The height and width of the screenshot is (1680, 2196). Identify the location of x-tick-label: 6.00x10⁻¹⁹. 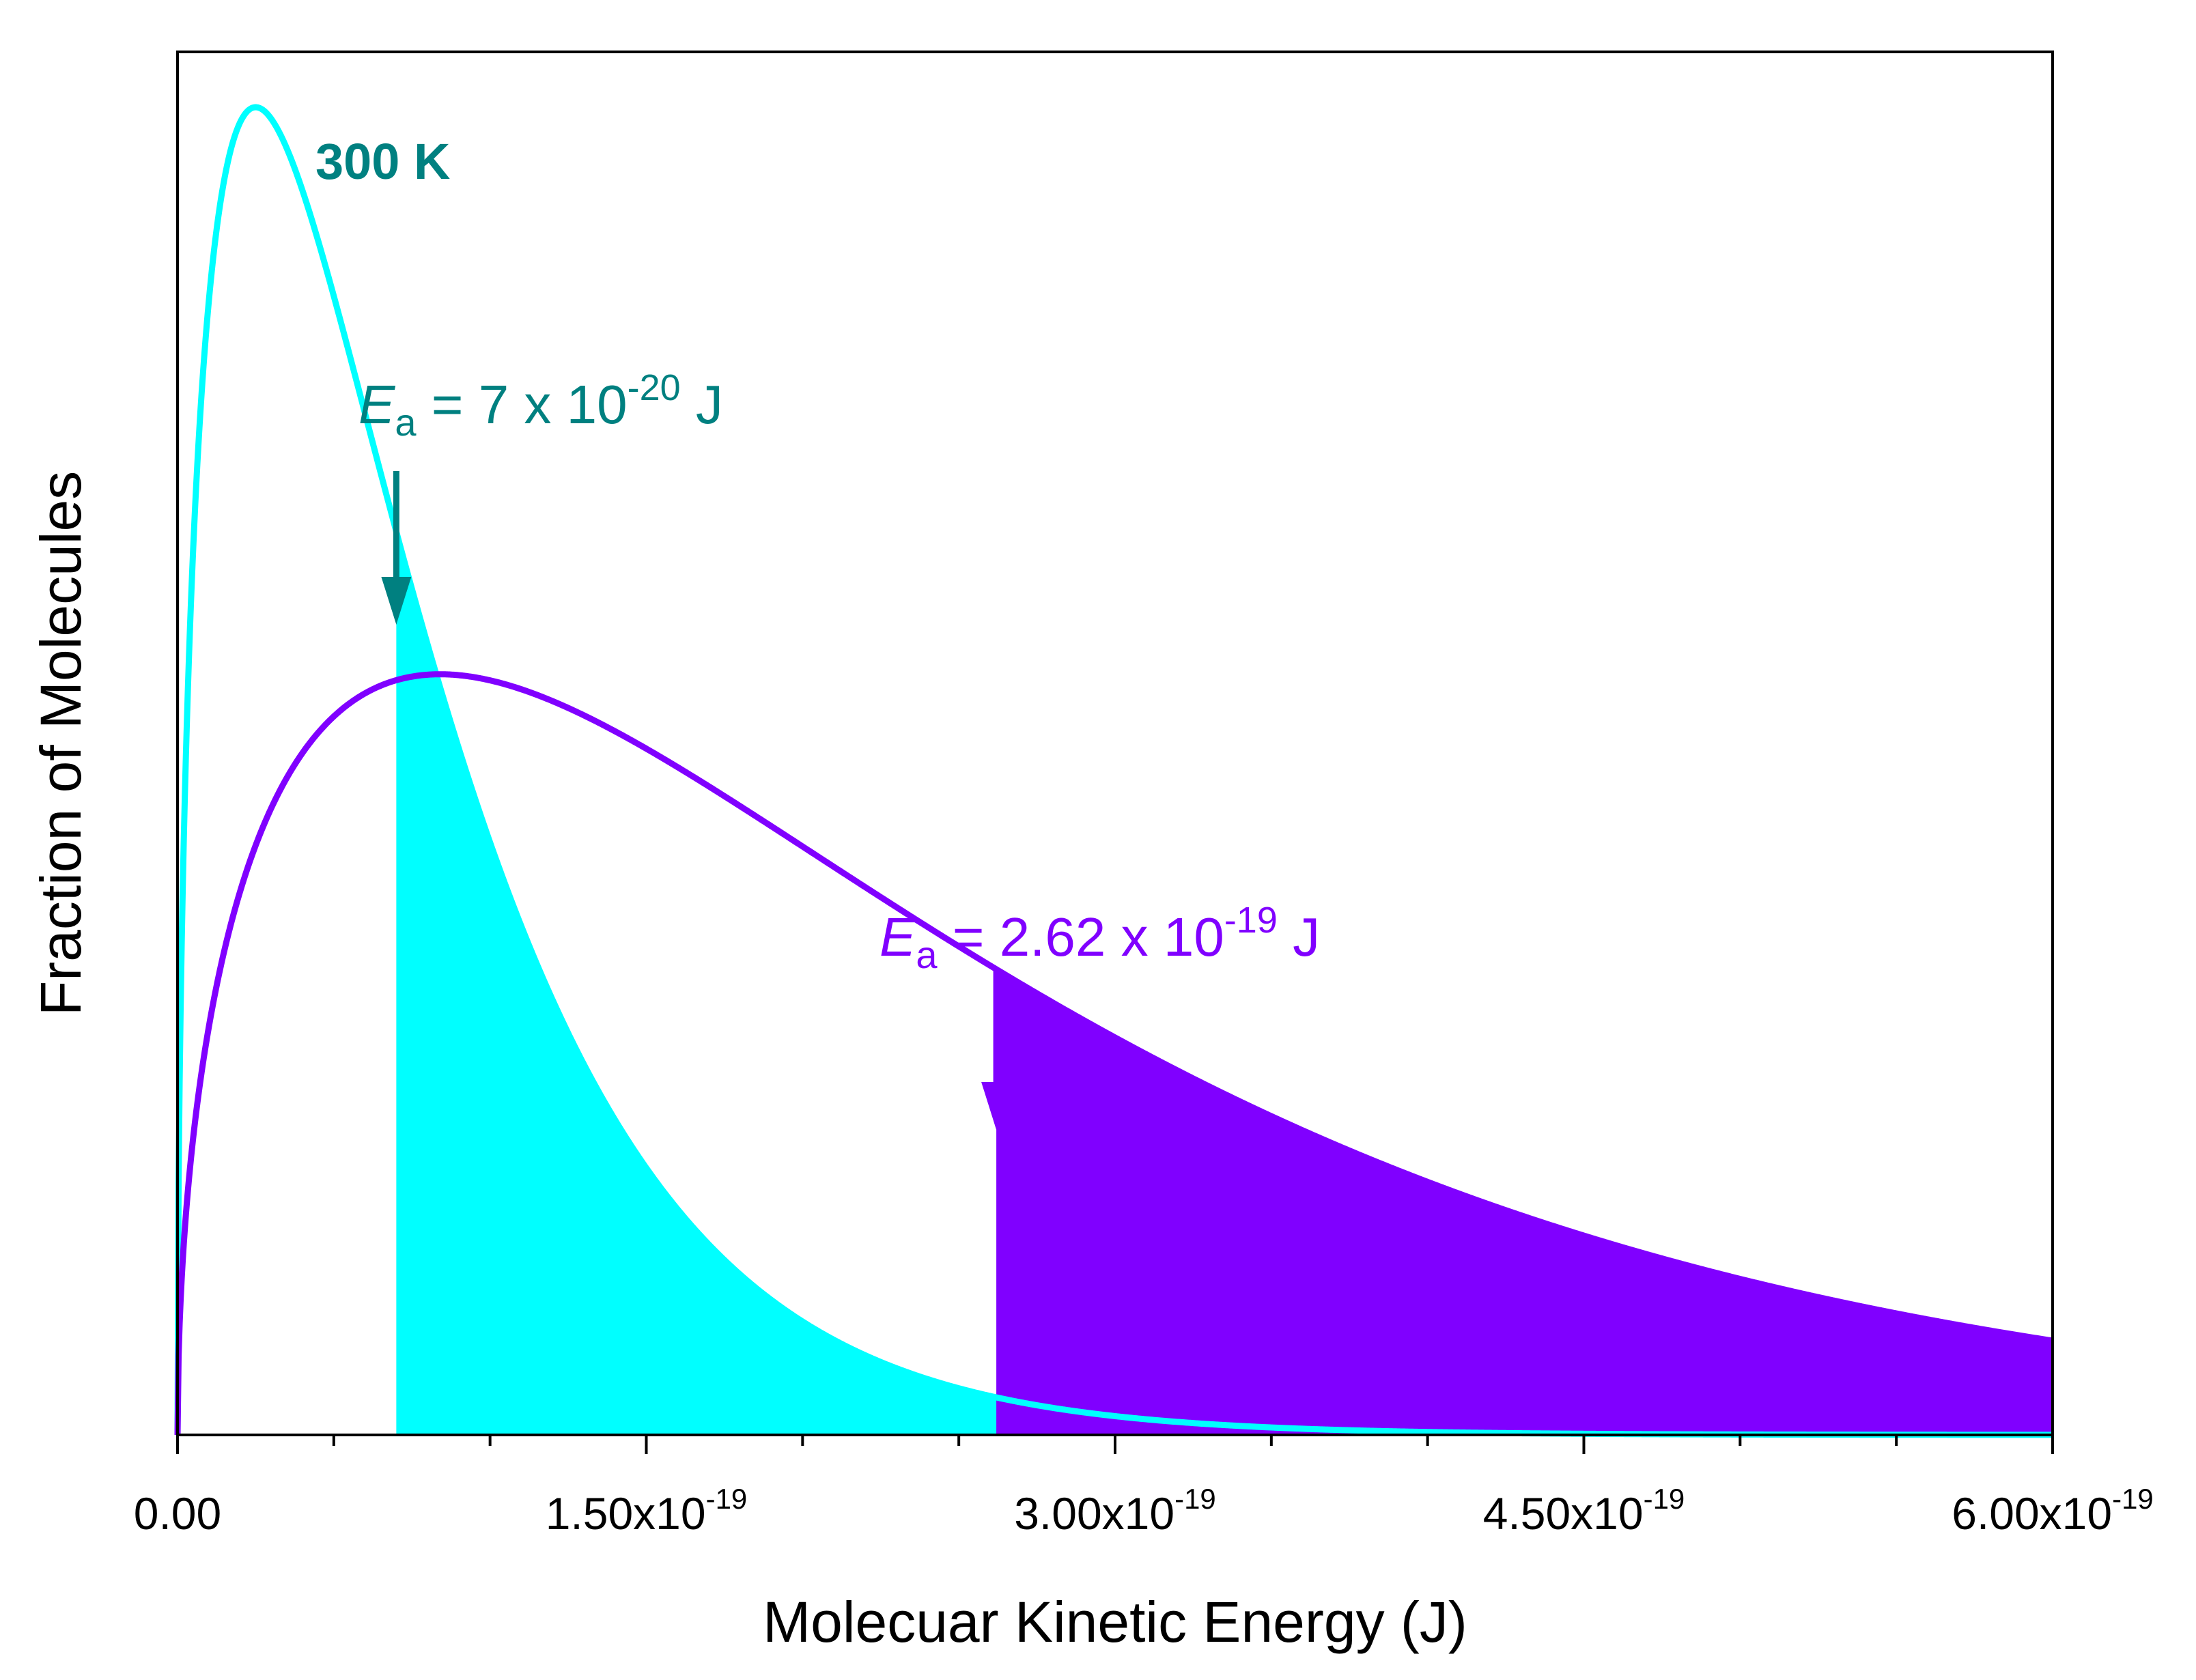
(2053, 1511).